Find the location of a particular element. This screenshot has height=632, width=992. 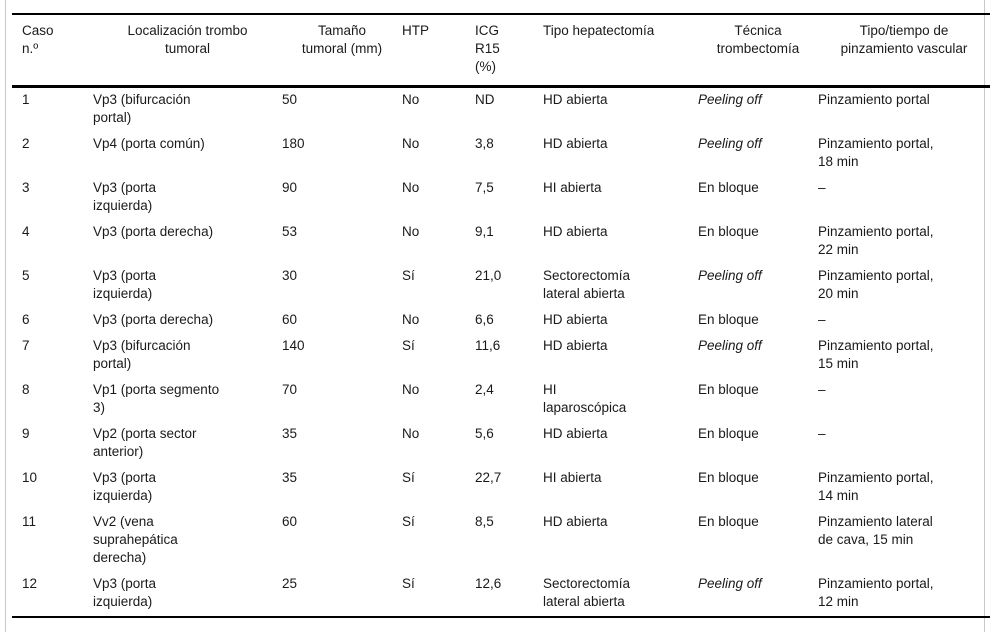

cell-icg: 8,5 is located at coordinates (484, 521).